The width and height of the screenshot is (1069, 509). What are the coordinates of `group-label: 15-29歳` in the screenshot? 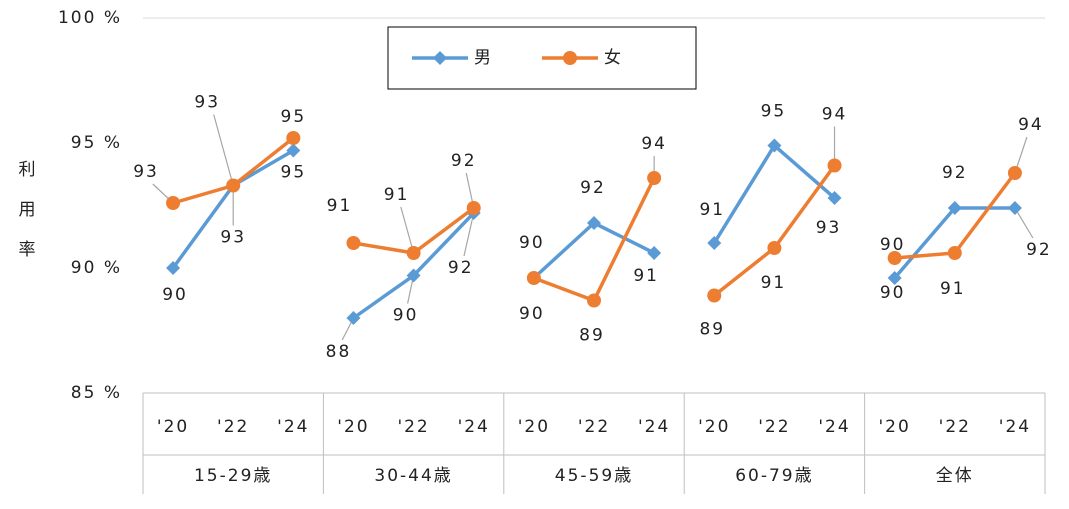 It's located at (233, 476).